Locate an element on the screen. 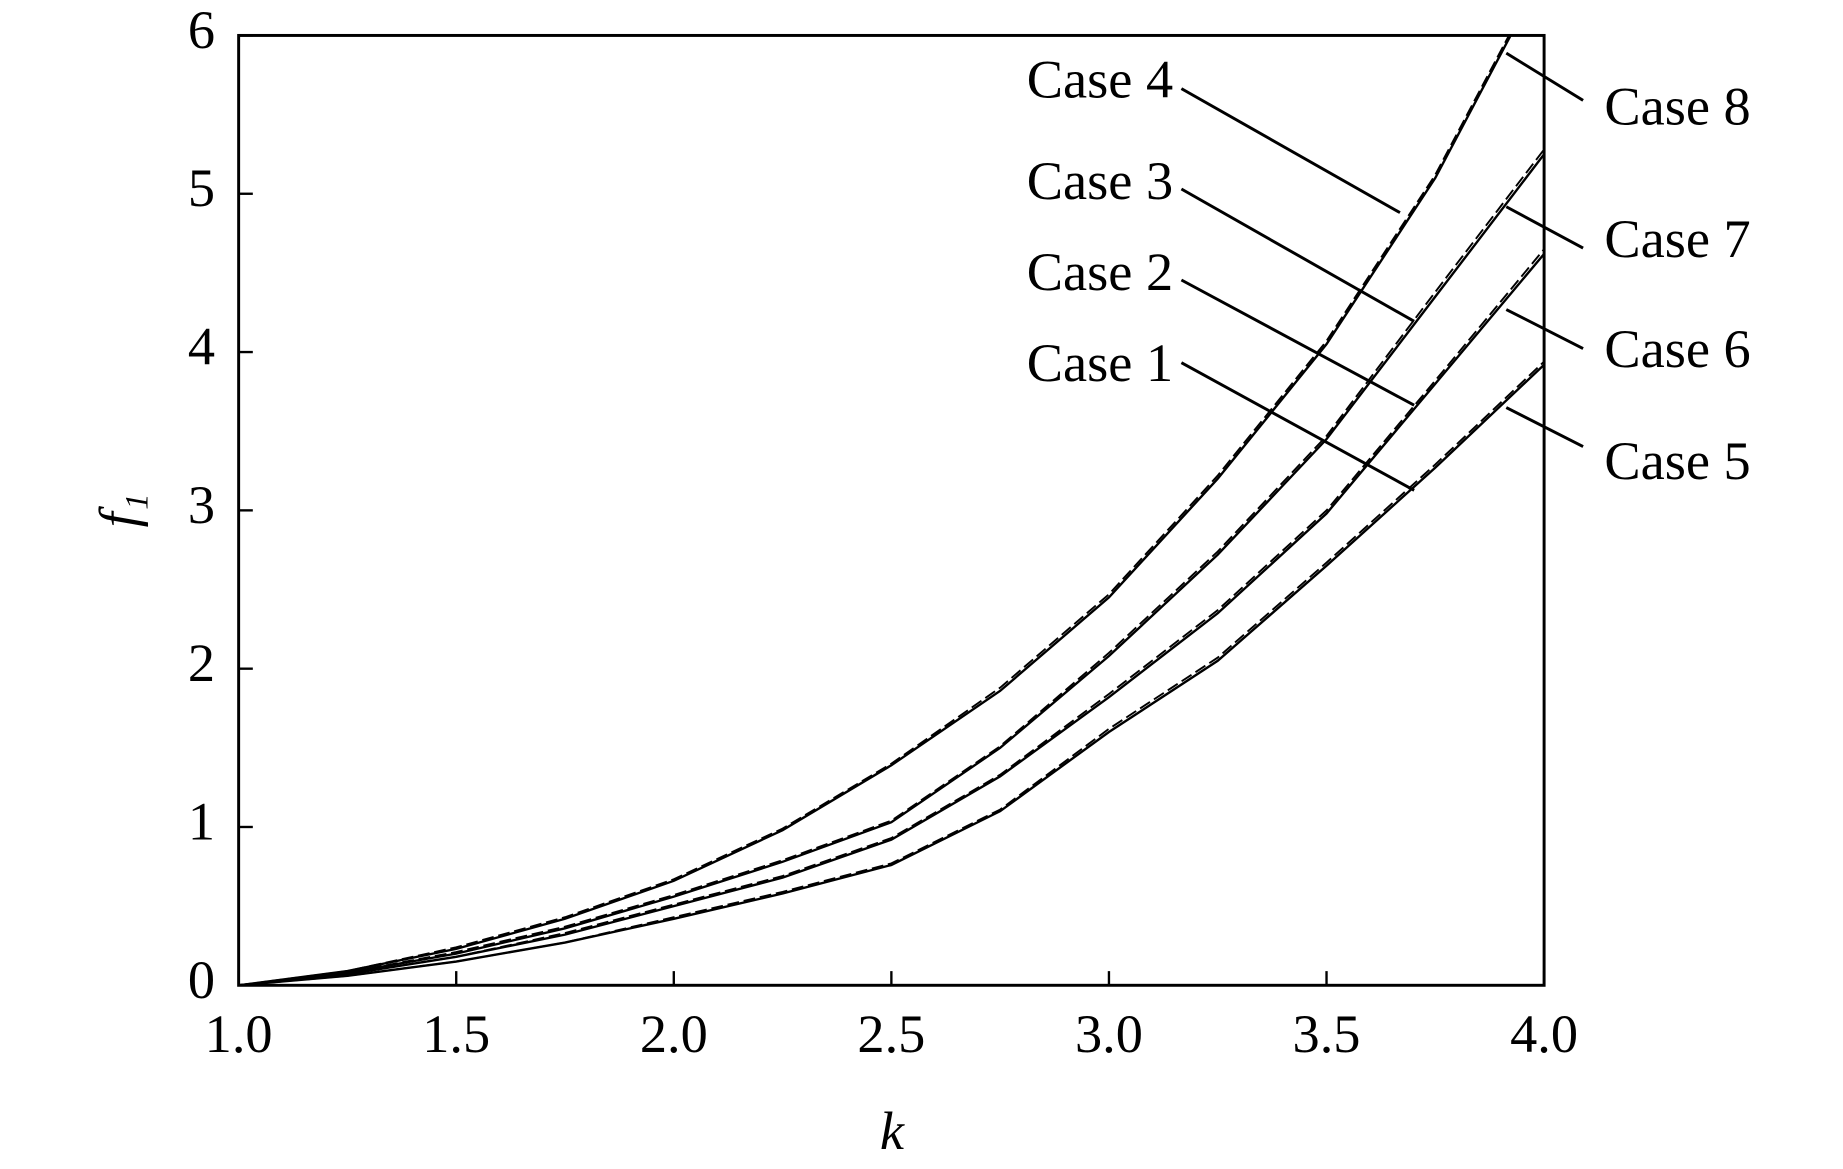  x-tick-label: 3.5 is located at coordinates (1327, 1034).